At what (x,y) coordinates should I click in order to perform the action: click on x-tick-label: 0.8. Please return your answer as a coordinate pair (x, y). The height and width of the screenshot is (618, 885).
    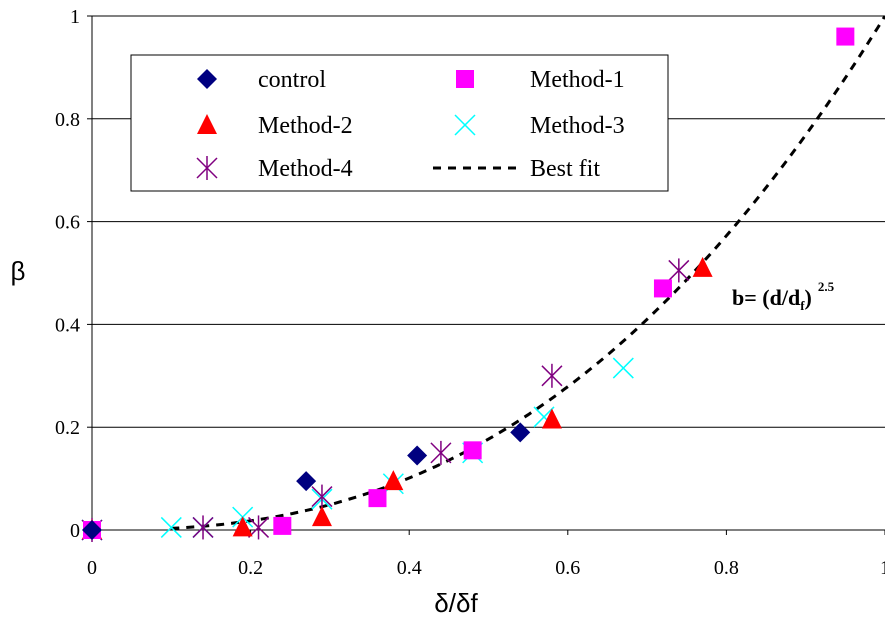
    Looking at the image, I should click on (726, 568).